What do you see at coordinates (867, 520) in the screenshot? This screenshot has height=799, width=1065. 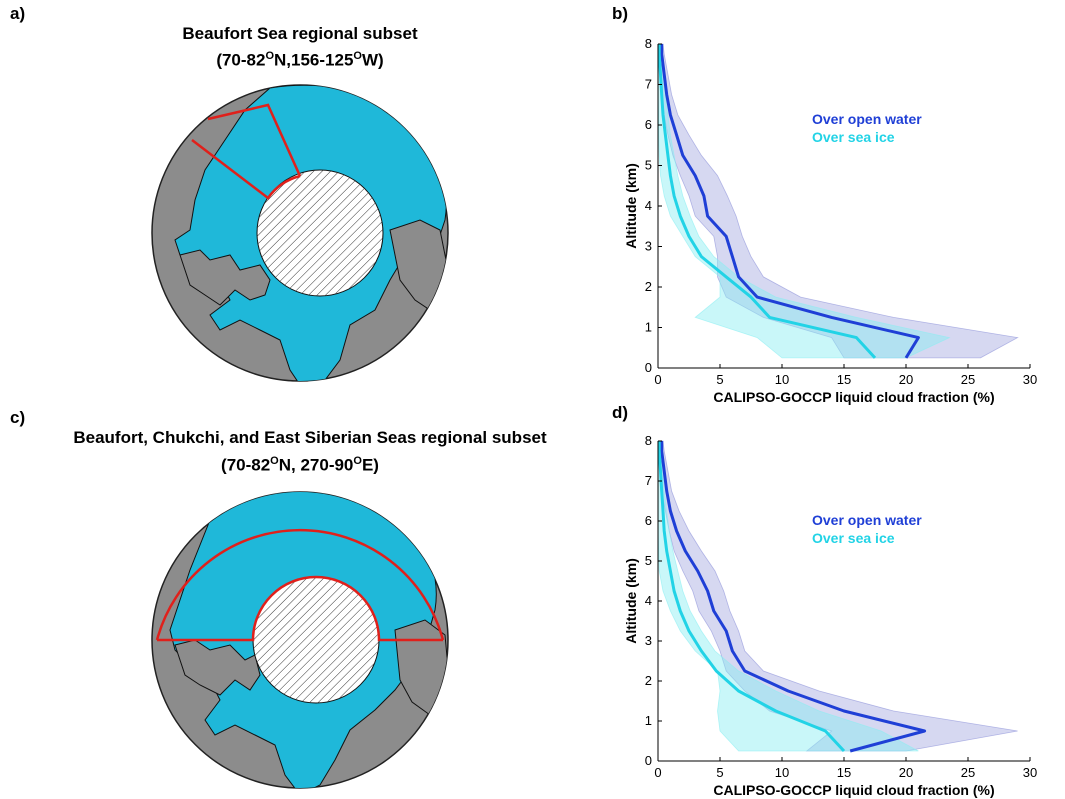 I see `chart-d-legend-0: Over open water` at bounding box center [867, 520].